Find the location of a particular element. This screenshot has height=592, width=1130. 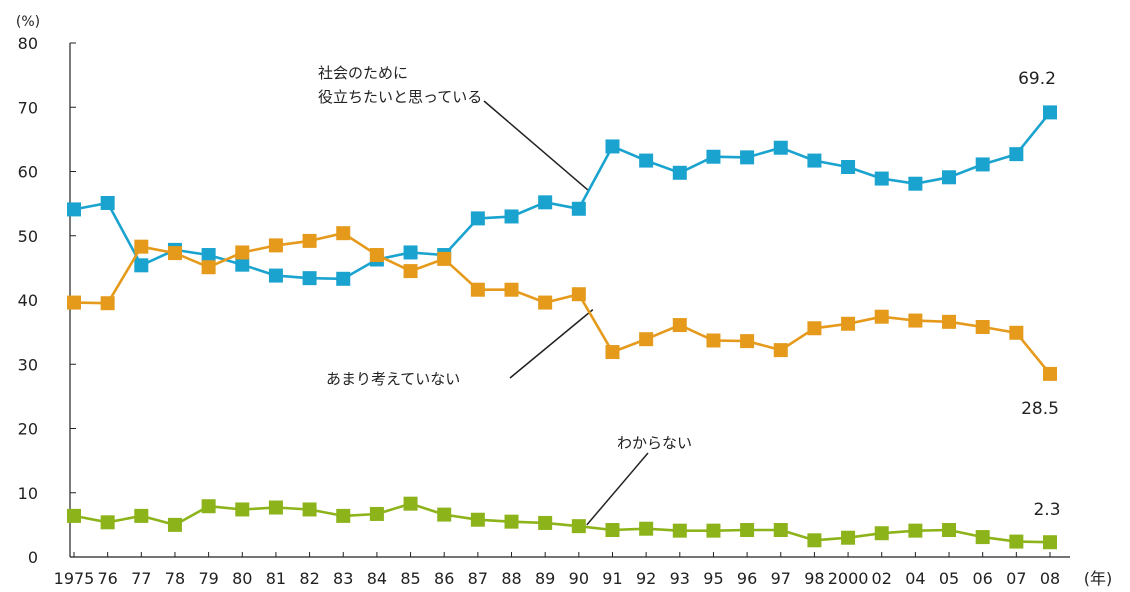

x-tick-label: 1975 is located at coordinates (74, 578).